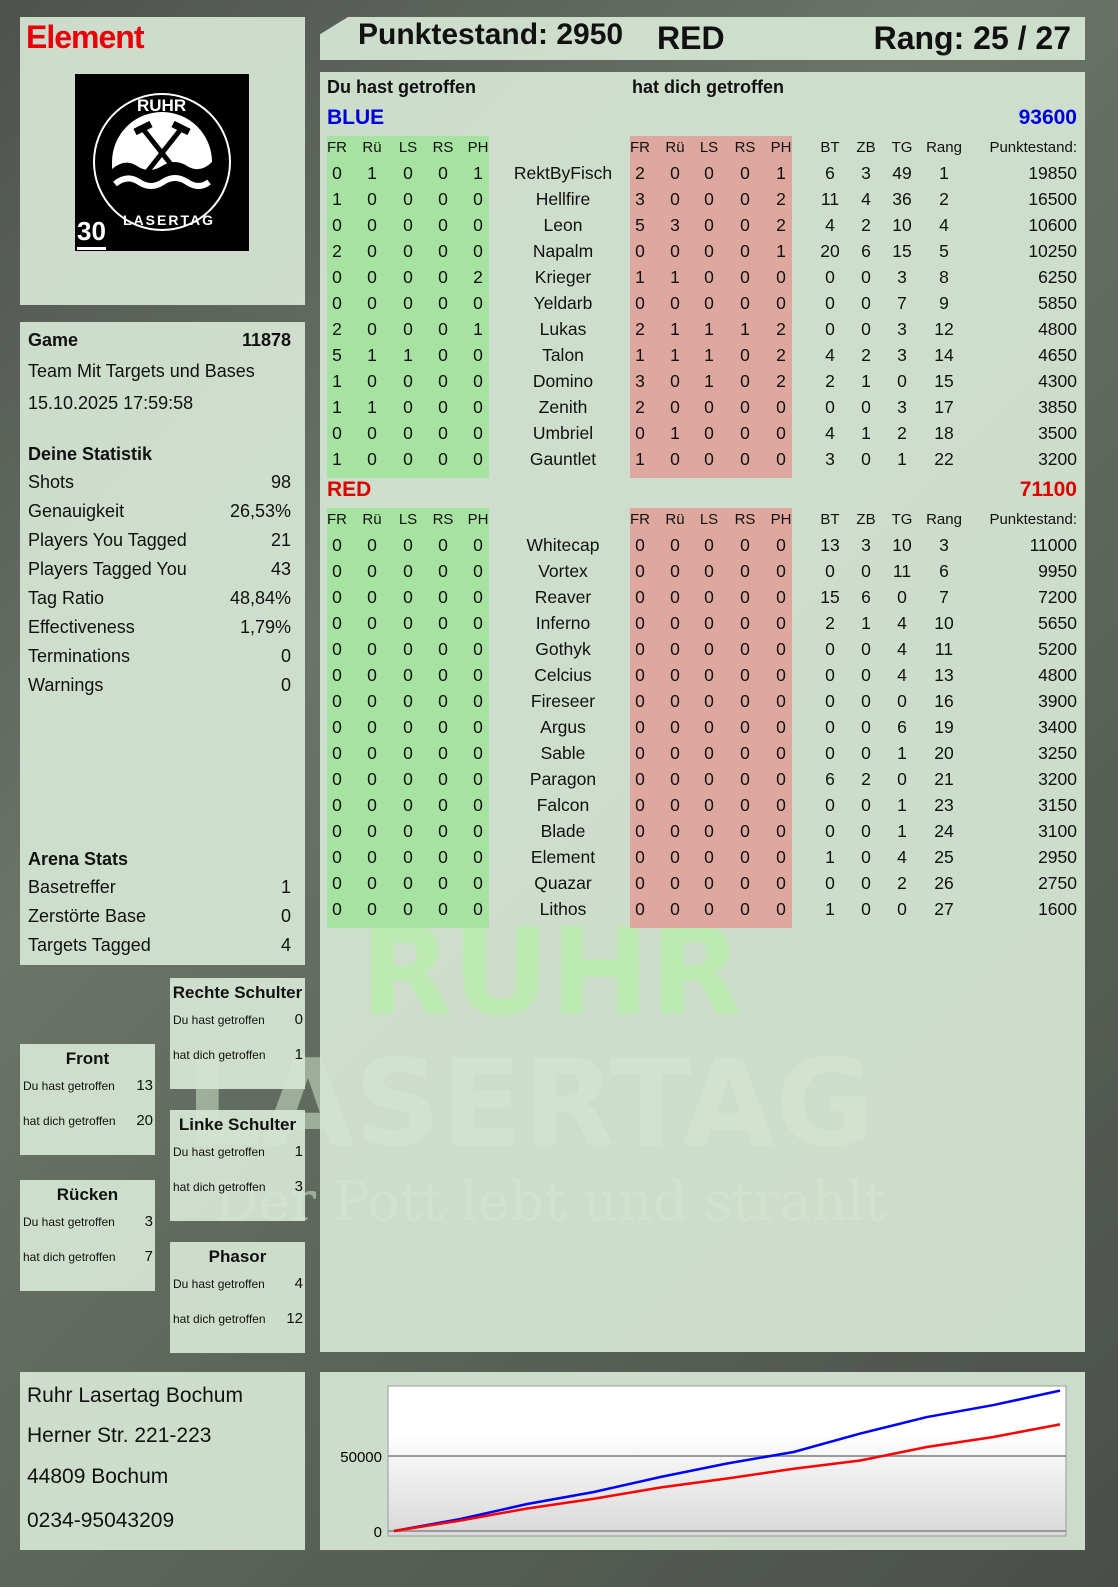 The image size is (1118, 1587). What do you see at coordinates (237, 992) in the screenshot?
I see `zone-title: Rechte Schulter` at bounding box center [237, 992].